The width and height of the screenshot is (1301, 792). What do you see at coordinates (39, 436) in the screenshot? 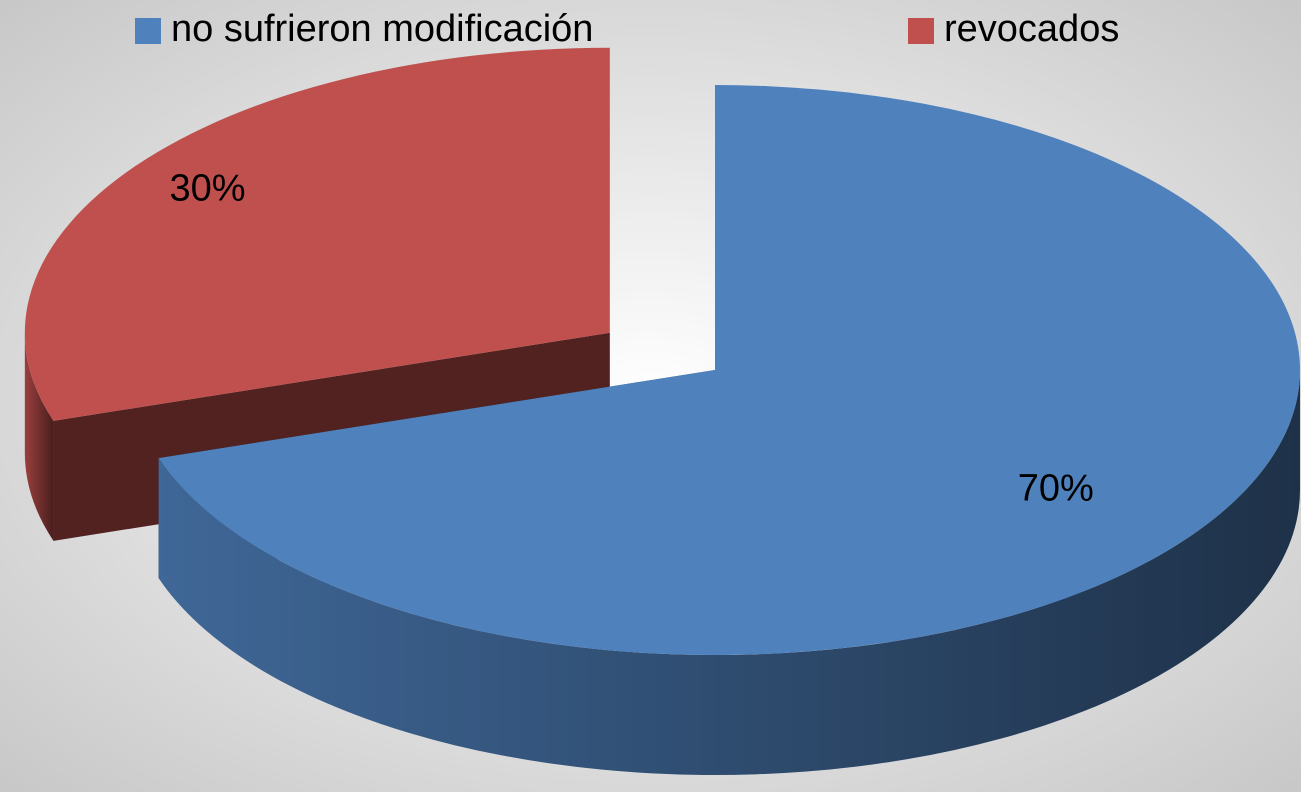
I see `slice-wall` at bounding box center [39, 436].